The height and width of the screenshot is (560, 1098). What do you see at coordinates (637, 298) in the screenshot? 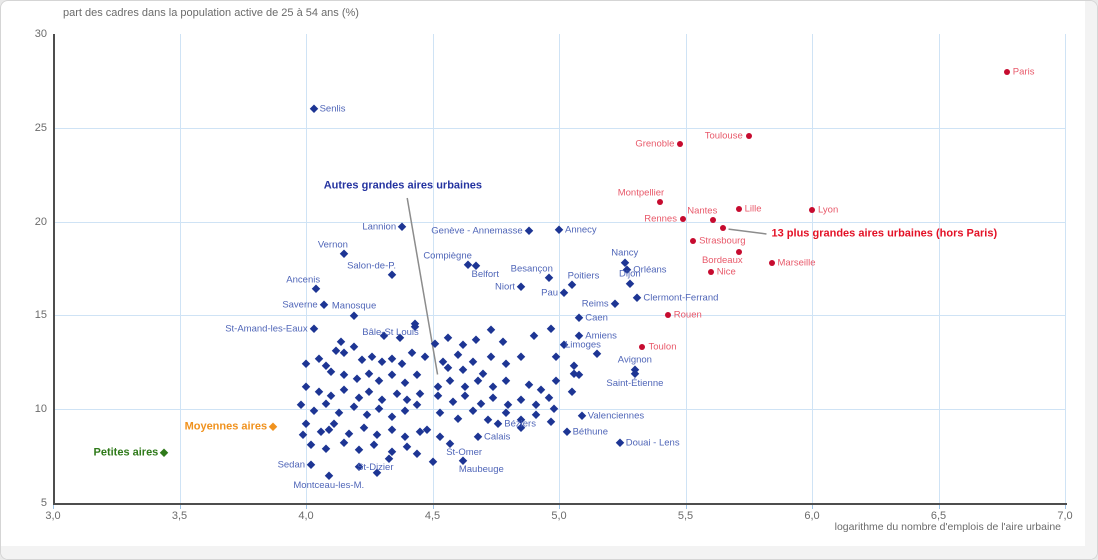
I see `data-point-clermont-ferrand` at bounding box center [637, 298].